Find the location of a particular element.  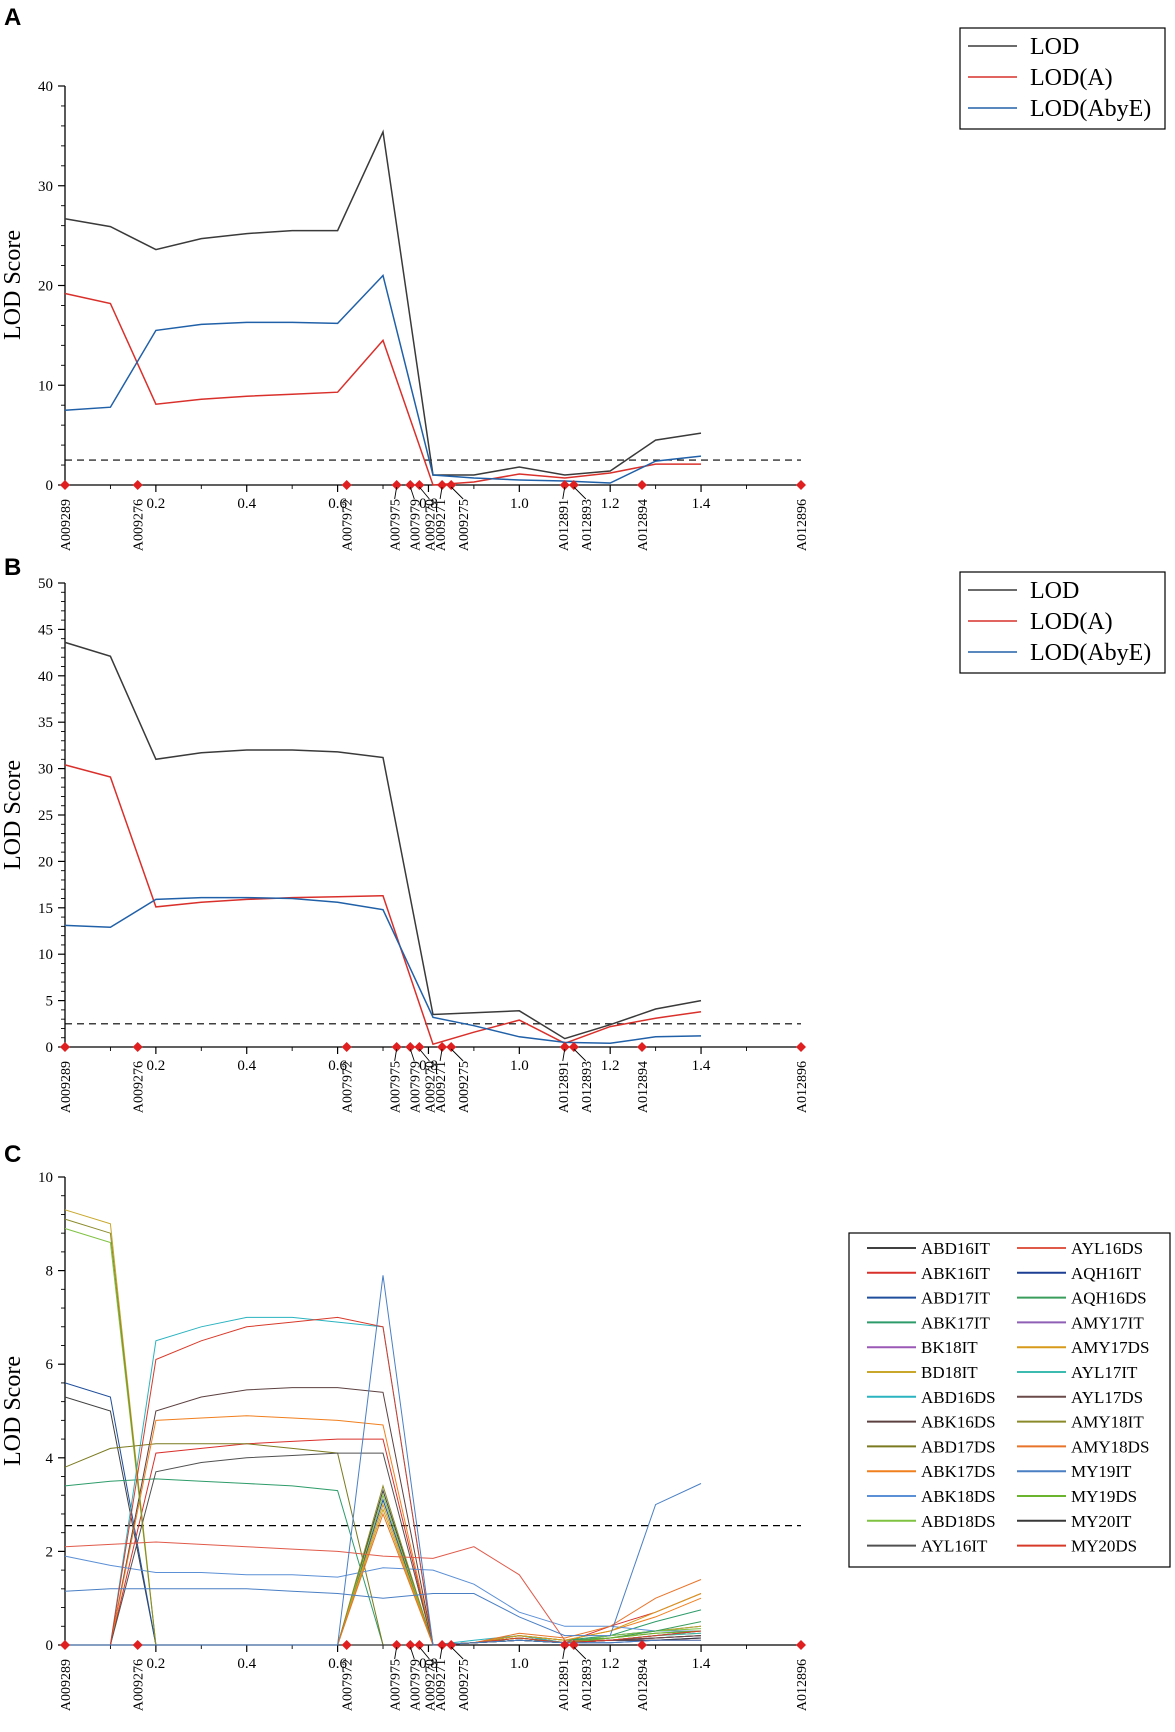

series-line-c-my19it is located at coordinates (383, 1560).